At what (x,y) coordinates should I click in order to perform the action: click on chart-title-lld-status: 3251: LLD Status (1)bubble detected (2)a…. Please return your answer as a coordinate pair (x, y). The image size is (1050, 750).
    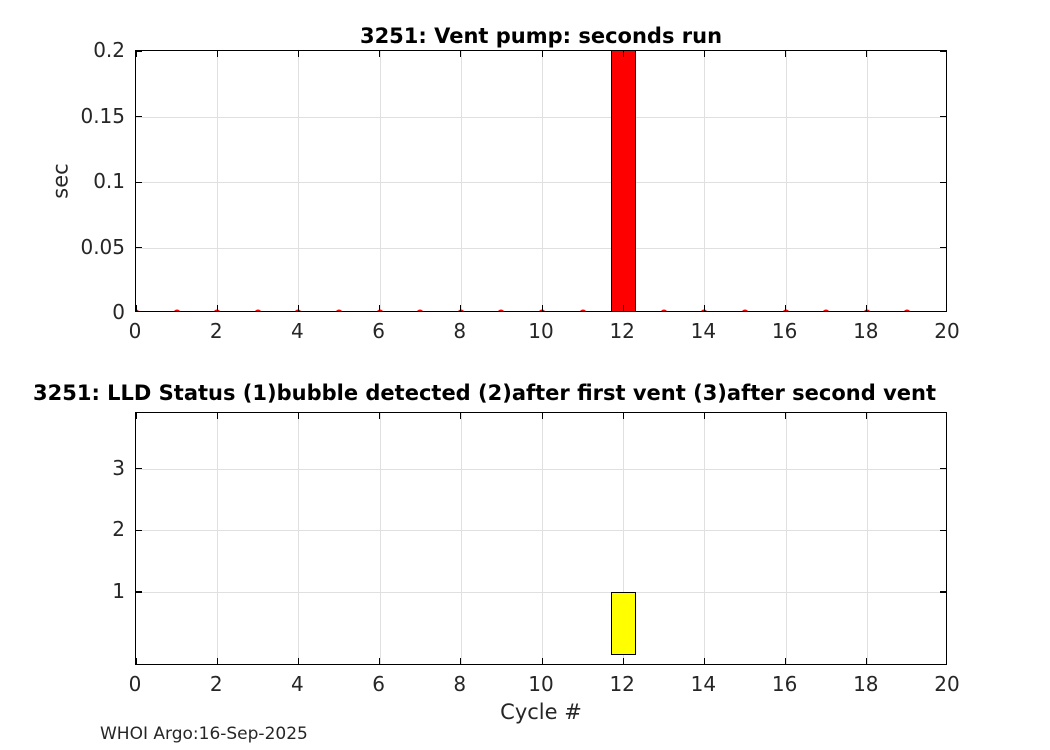
    Looking at the image, I should click on (484, 393).